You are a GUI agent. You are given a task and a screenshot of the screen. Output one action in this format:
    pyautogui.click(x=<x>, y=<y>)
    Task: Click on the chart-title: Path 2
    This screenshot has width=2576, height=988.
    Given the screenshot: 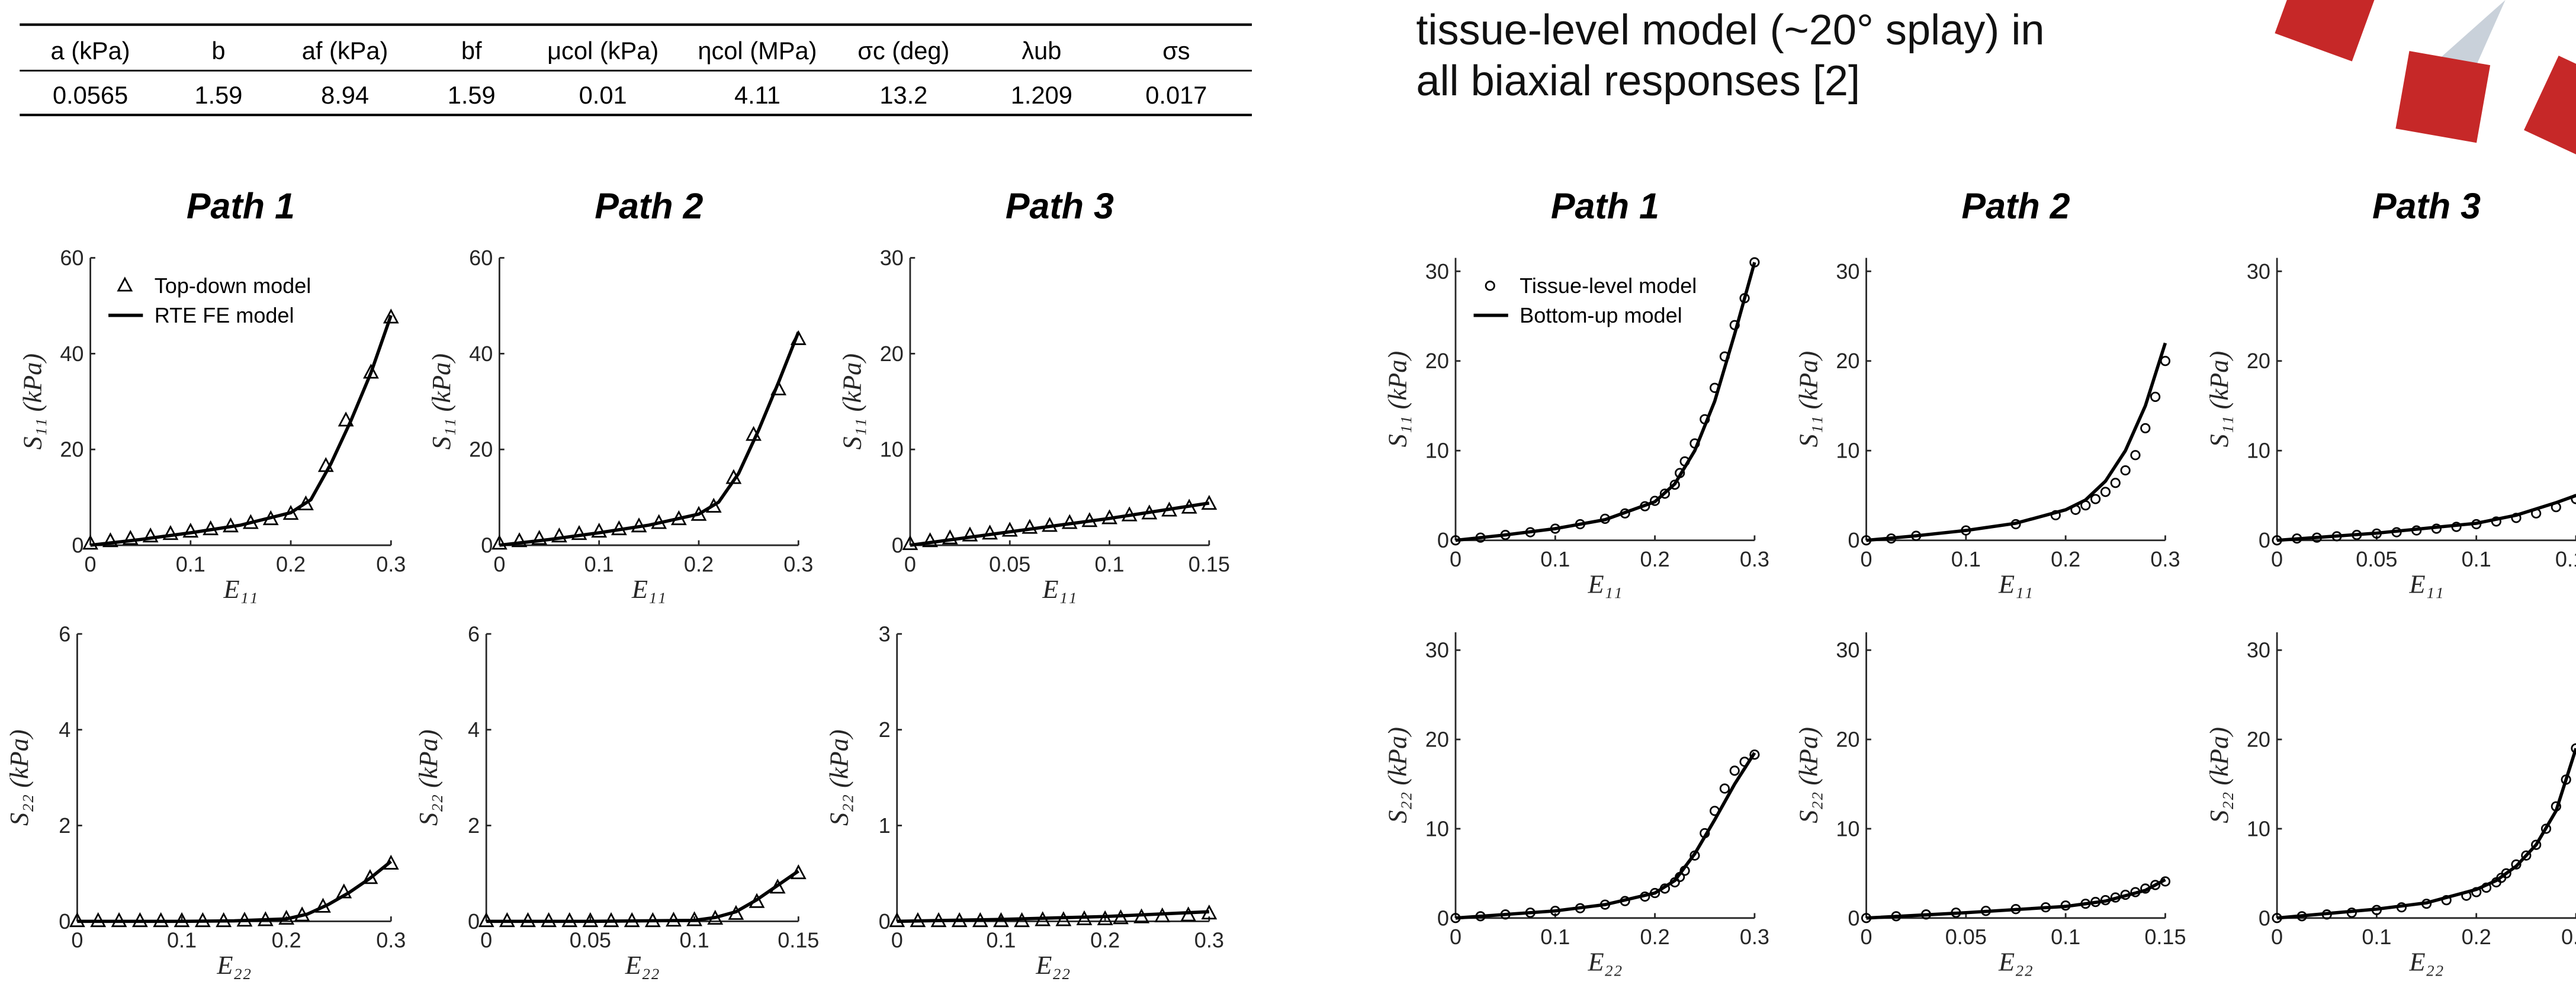 What is the action you would take?
    pyautogui.click(x=2015, y=206)
    